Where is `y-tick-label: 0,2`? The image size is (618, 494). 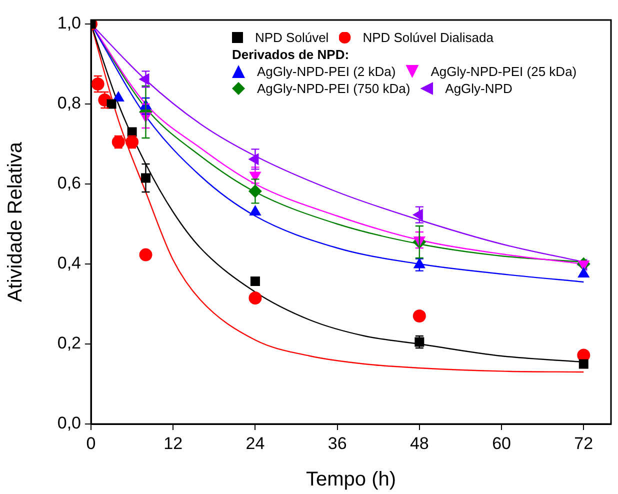
y-tick-label: 0,2 is located at coordinates (69, 343).